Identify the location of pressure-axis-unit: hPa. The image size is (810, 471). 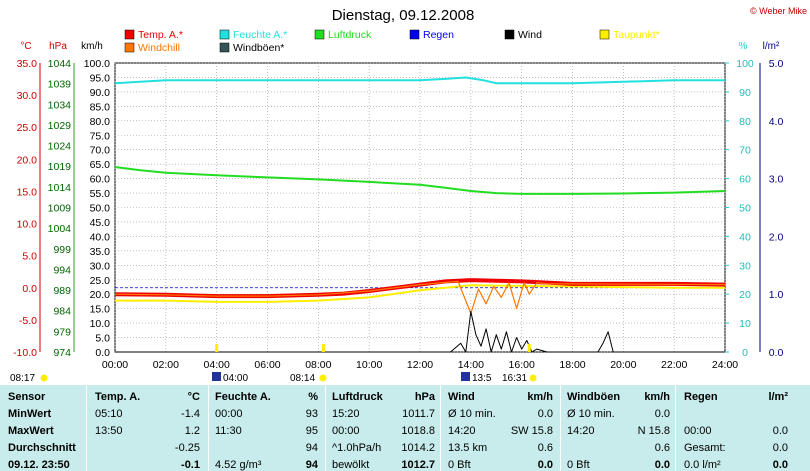
(58, 46).